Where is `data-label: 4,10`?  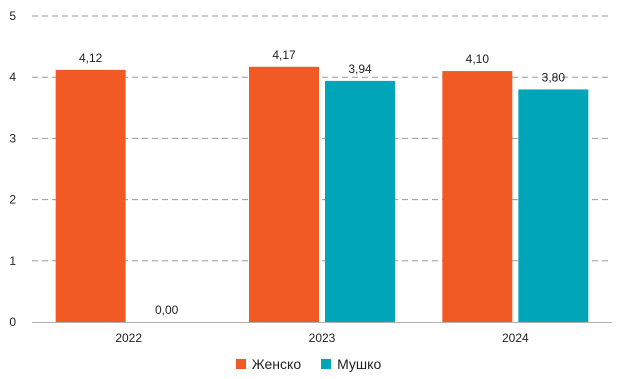 data-label: 4,10 is located at coordinates (478, 59).